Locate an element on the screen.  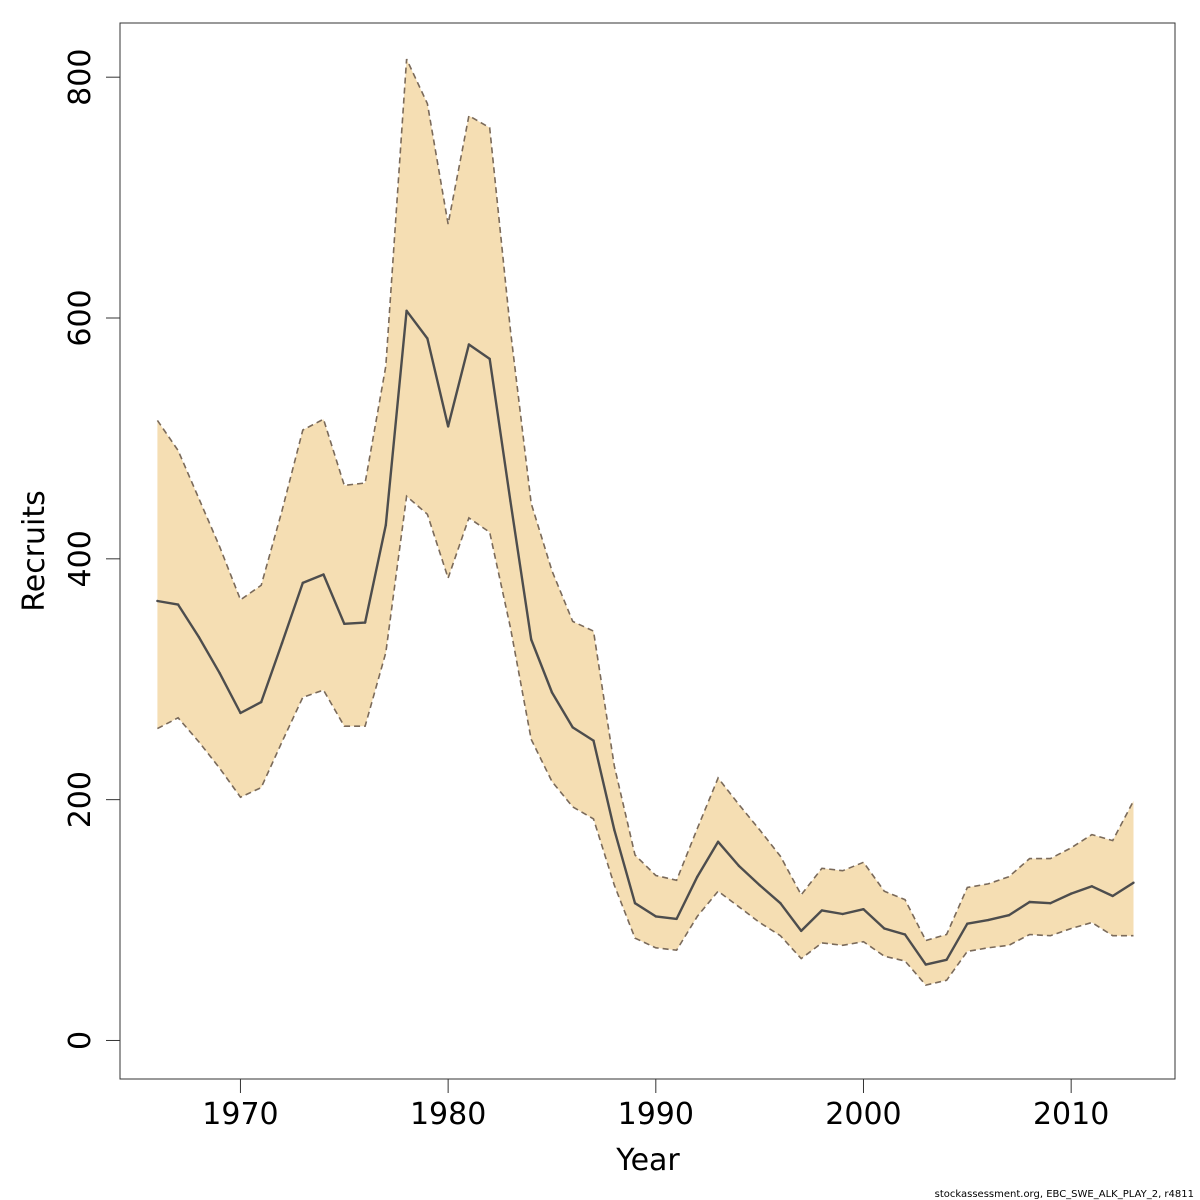
y-tick-label: 0 is located at coordinates (80, 1040).